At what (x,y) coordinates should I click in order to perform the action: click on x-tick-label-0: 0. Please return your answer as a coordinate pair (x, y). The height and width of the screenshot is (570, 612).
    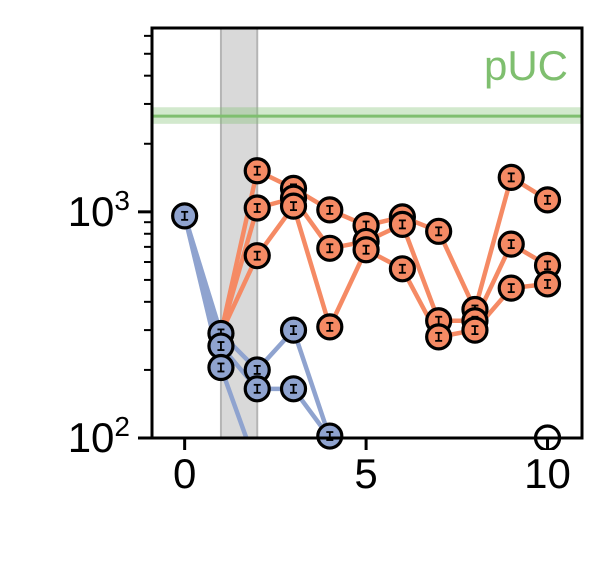
    Looking at the image, I should click on (184, 473).